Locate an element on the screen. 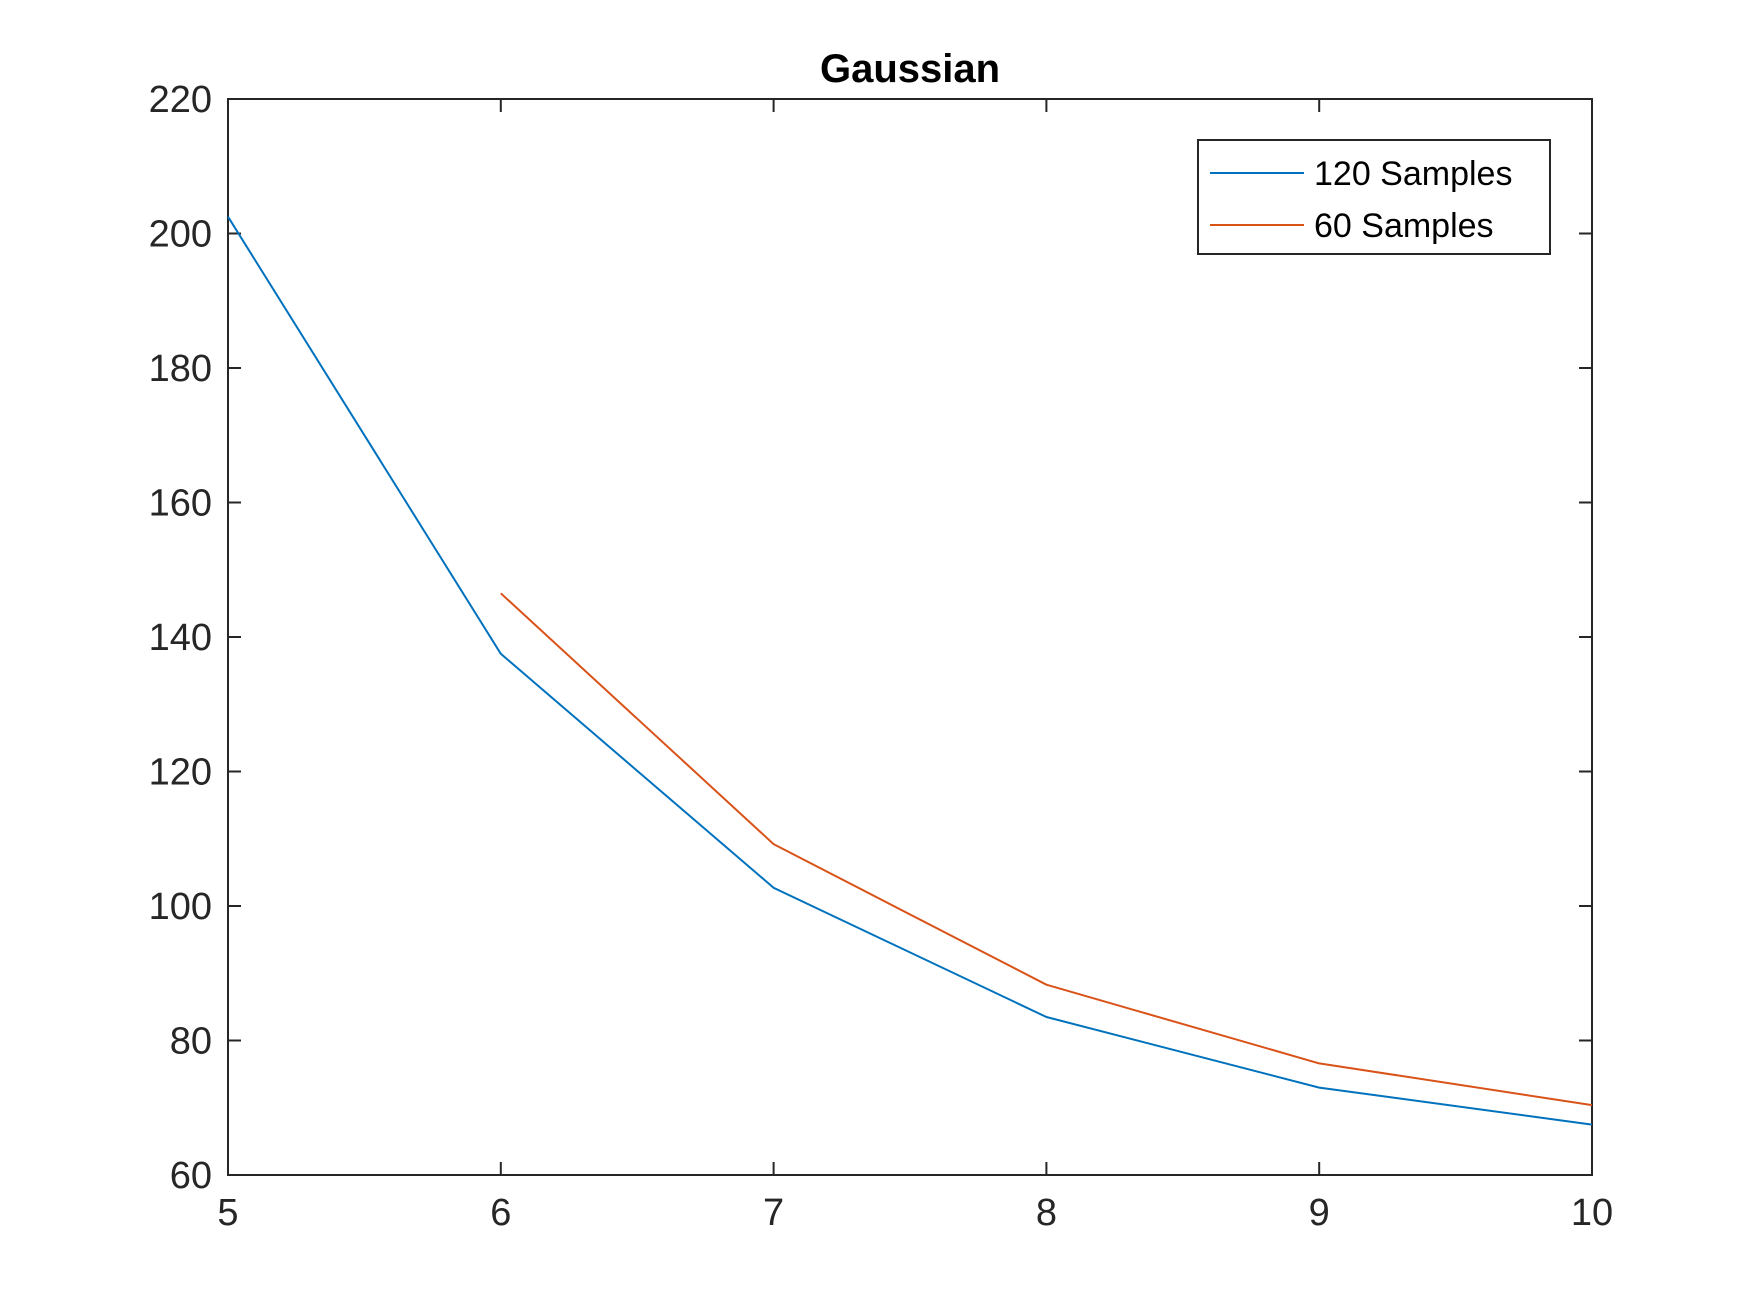  legend: 120 Samples 60 Samples is located at coordinates (1374, 197).